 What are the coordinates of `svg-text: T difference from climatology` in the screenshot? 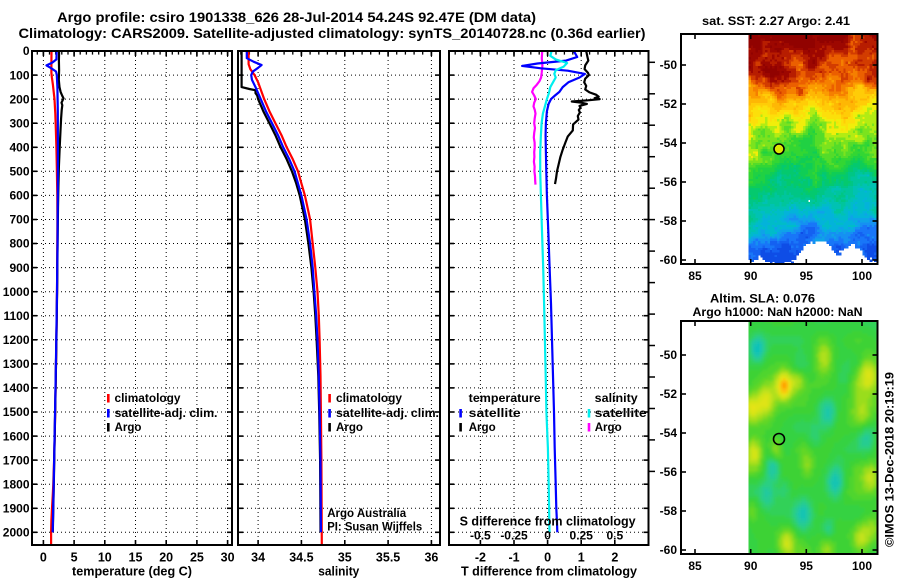 It's located at (549, 571).